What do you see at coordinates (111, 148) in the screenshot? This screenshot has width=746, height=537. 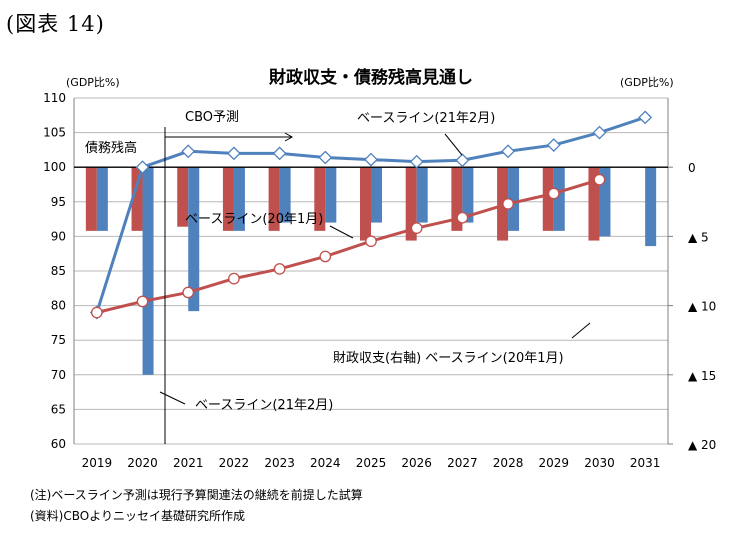 I see `debt-label: 債務残高` at bounding box center [111, 148].